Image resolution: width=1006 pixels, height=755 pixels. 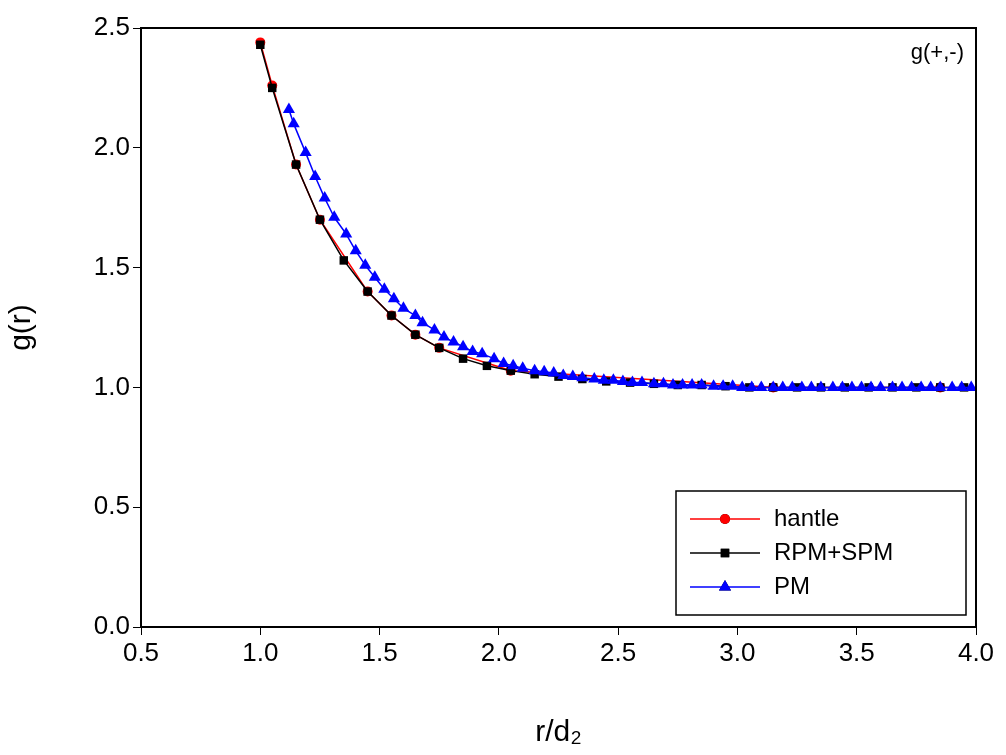 I want to click on x-tick-label: 3.5, so click(x=856, y=651).